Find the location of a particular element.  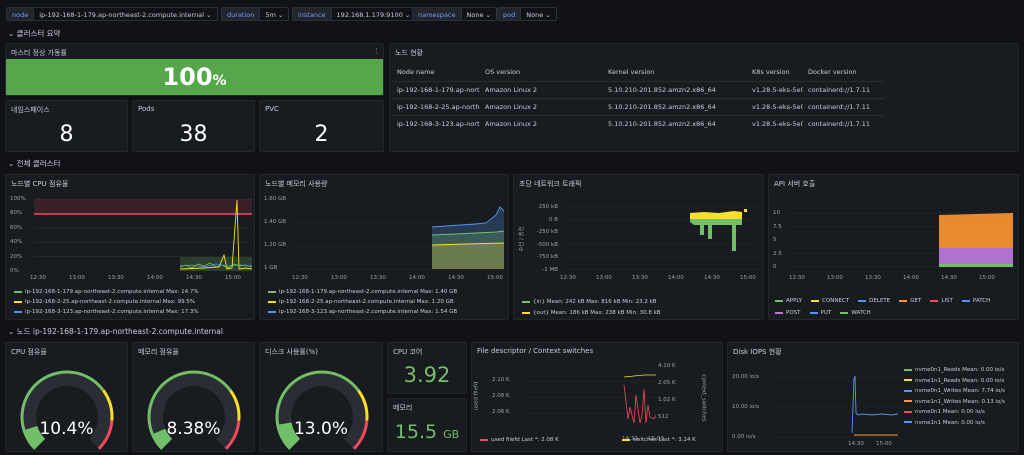

namespaces-panel: 네임스페이스 8 is located at coordinates (66, 126).